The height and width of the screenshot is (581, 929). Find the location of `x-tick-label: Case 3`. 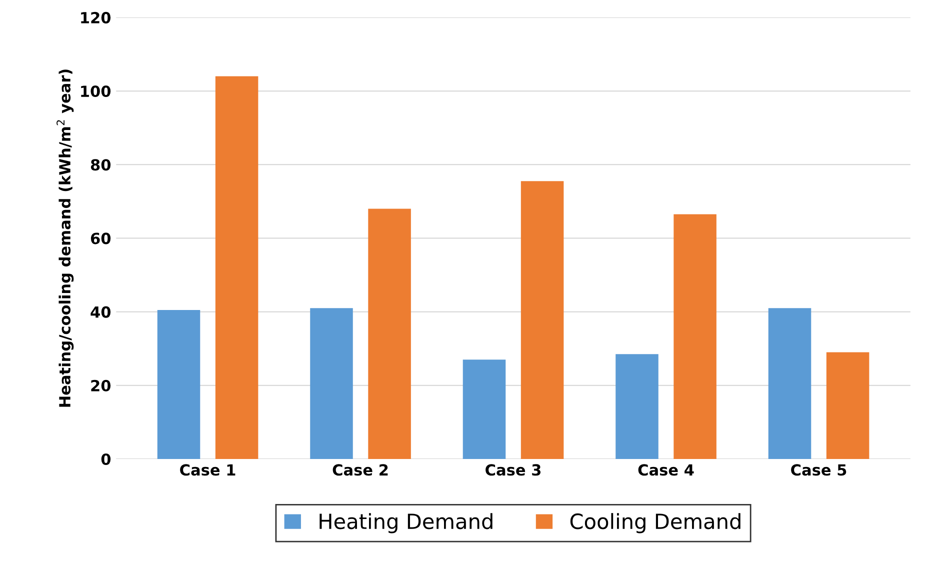

x-tick-label: Case 3 is located at coordinates (513, 470).